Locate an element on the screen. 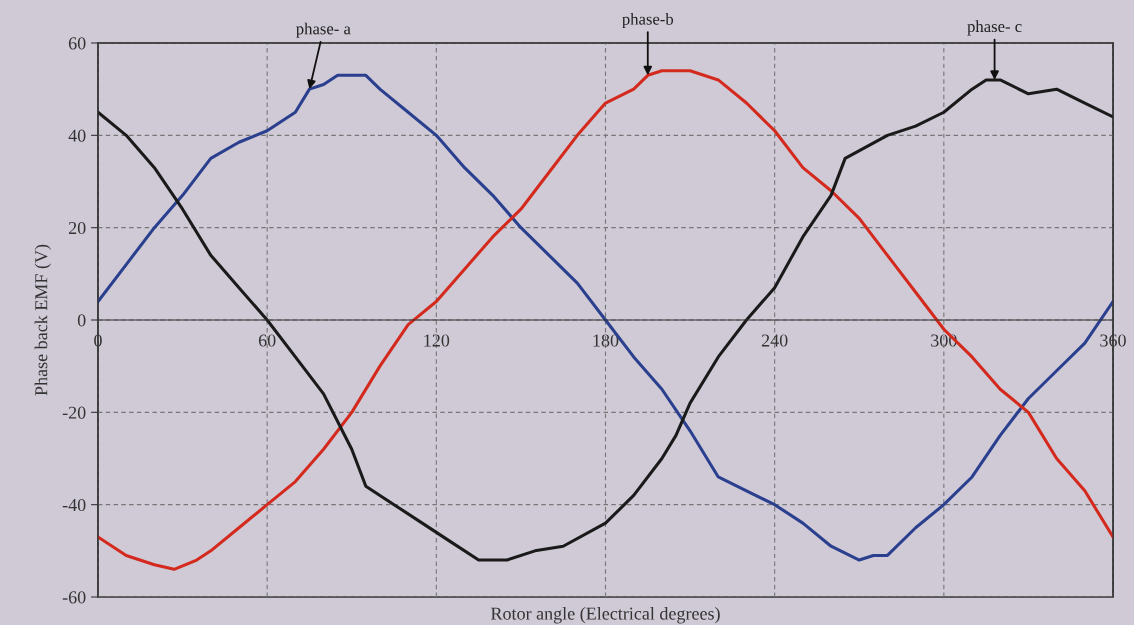  annotation: phase- a is located at coordinates (323, 30).